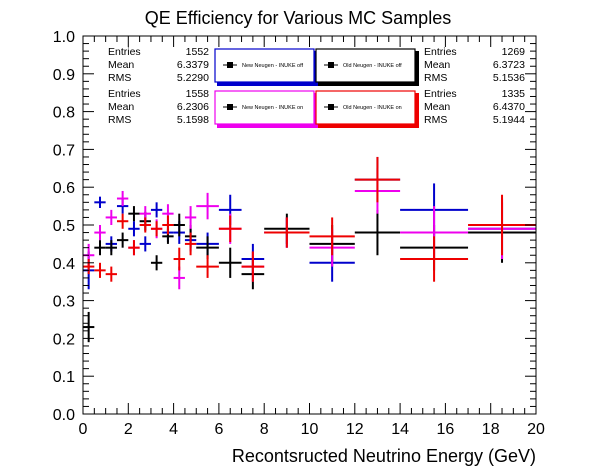 Image resolution: width=596 pixels, height=472 pixels. What do you see at coordinates (514, 52) in the screenshot?
I see `stat-value-entries: 1269` at bounding box center [514, 52].